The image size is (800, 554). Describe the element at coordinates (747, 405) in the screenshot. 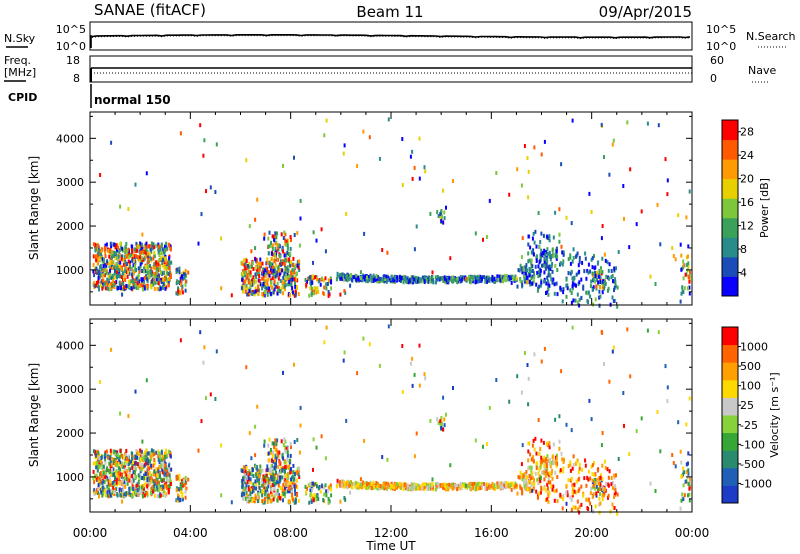

I see `colorbar-tick-label: 25` at that location.